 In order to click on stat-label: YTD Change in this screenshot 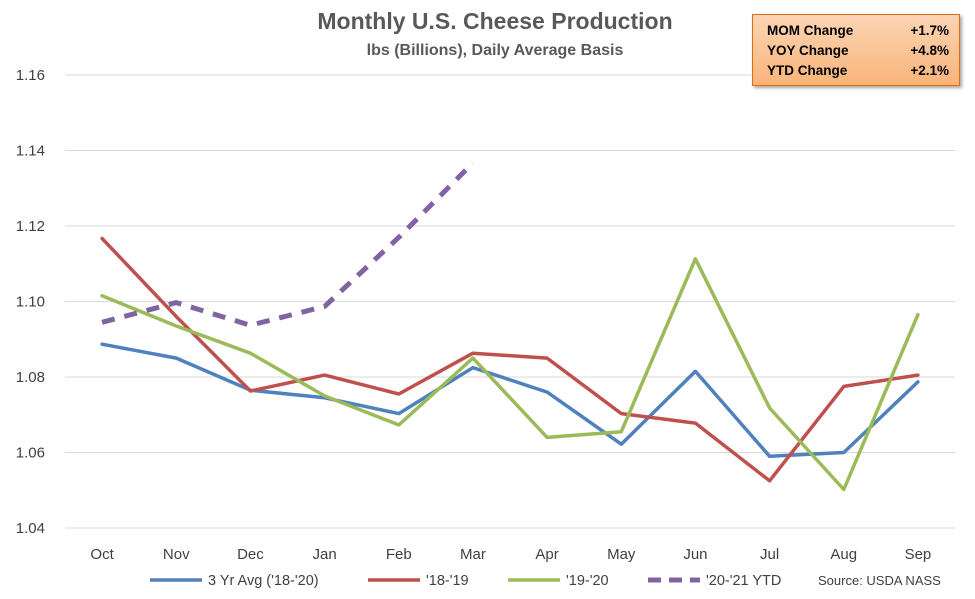, I will do `click(807, 70)`.